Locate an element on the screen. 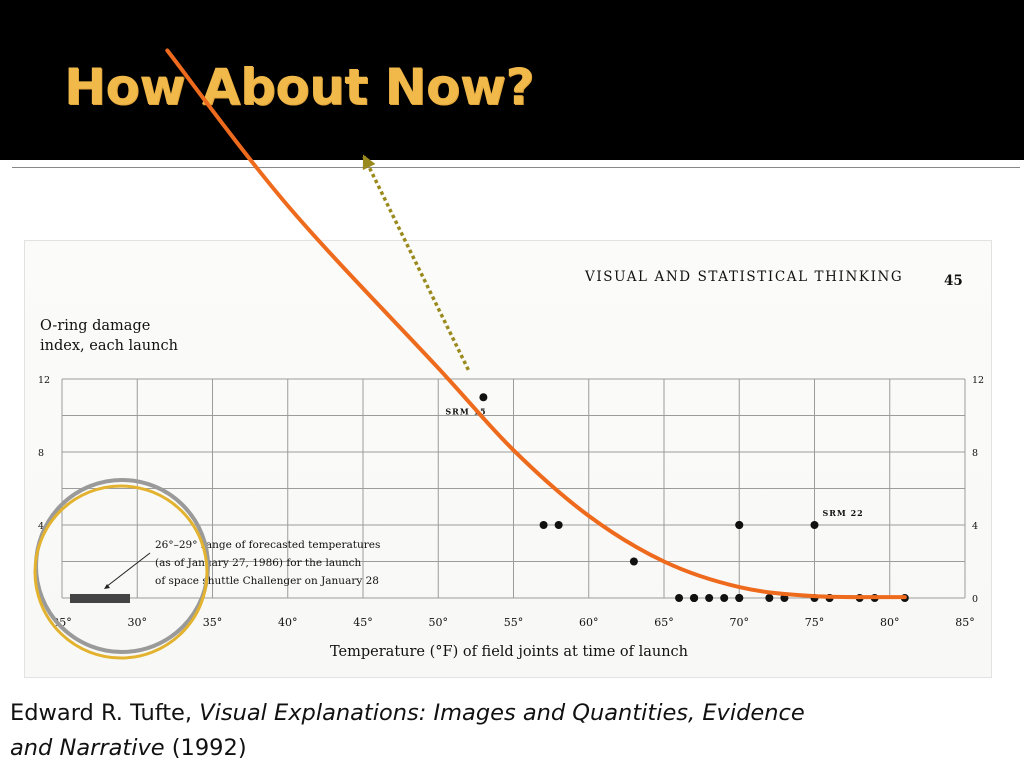  y-tick-label-right: 12 is located at coordinates (978, 380).